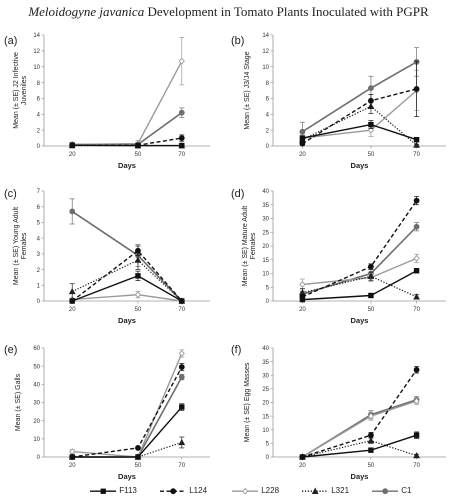  What do you see at coordinates (197, 491) in the screenshot?
I see `legend-label: L124` at bounding box center [197, 491].